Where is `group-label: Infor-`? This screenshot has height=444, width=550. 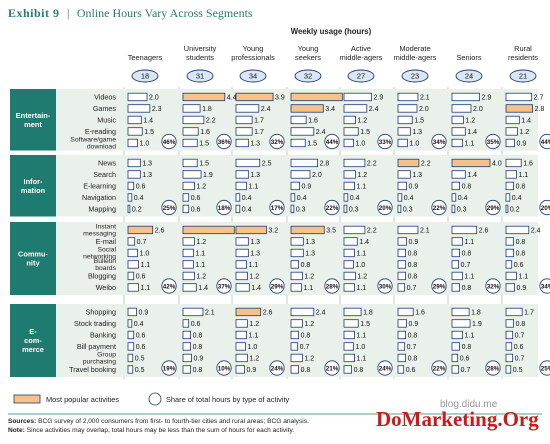
group-label: Infor- is located at coordinates (33, 181).